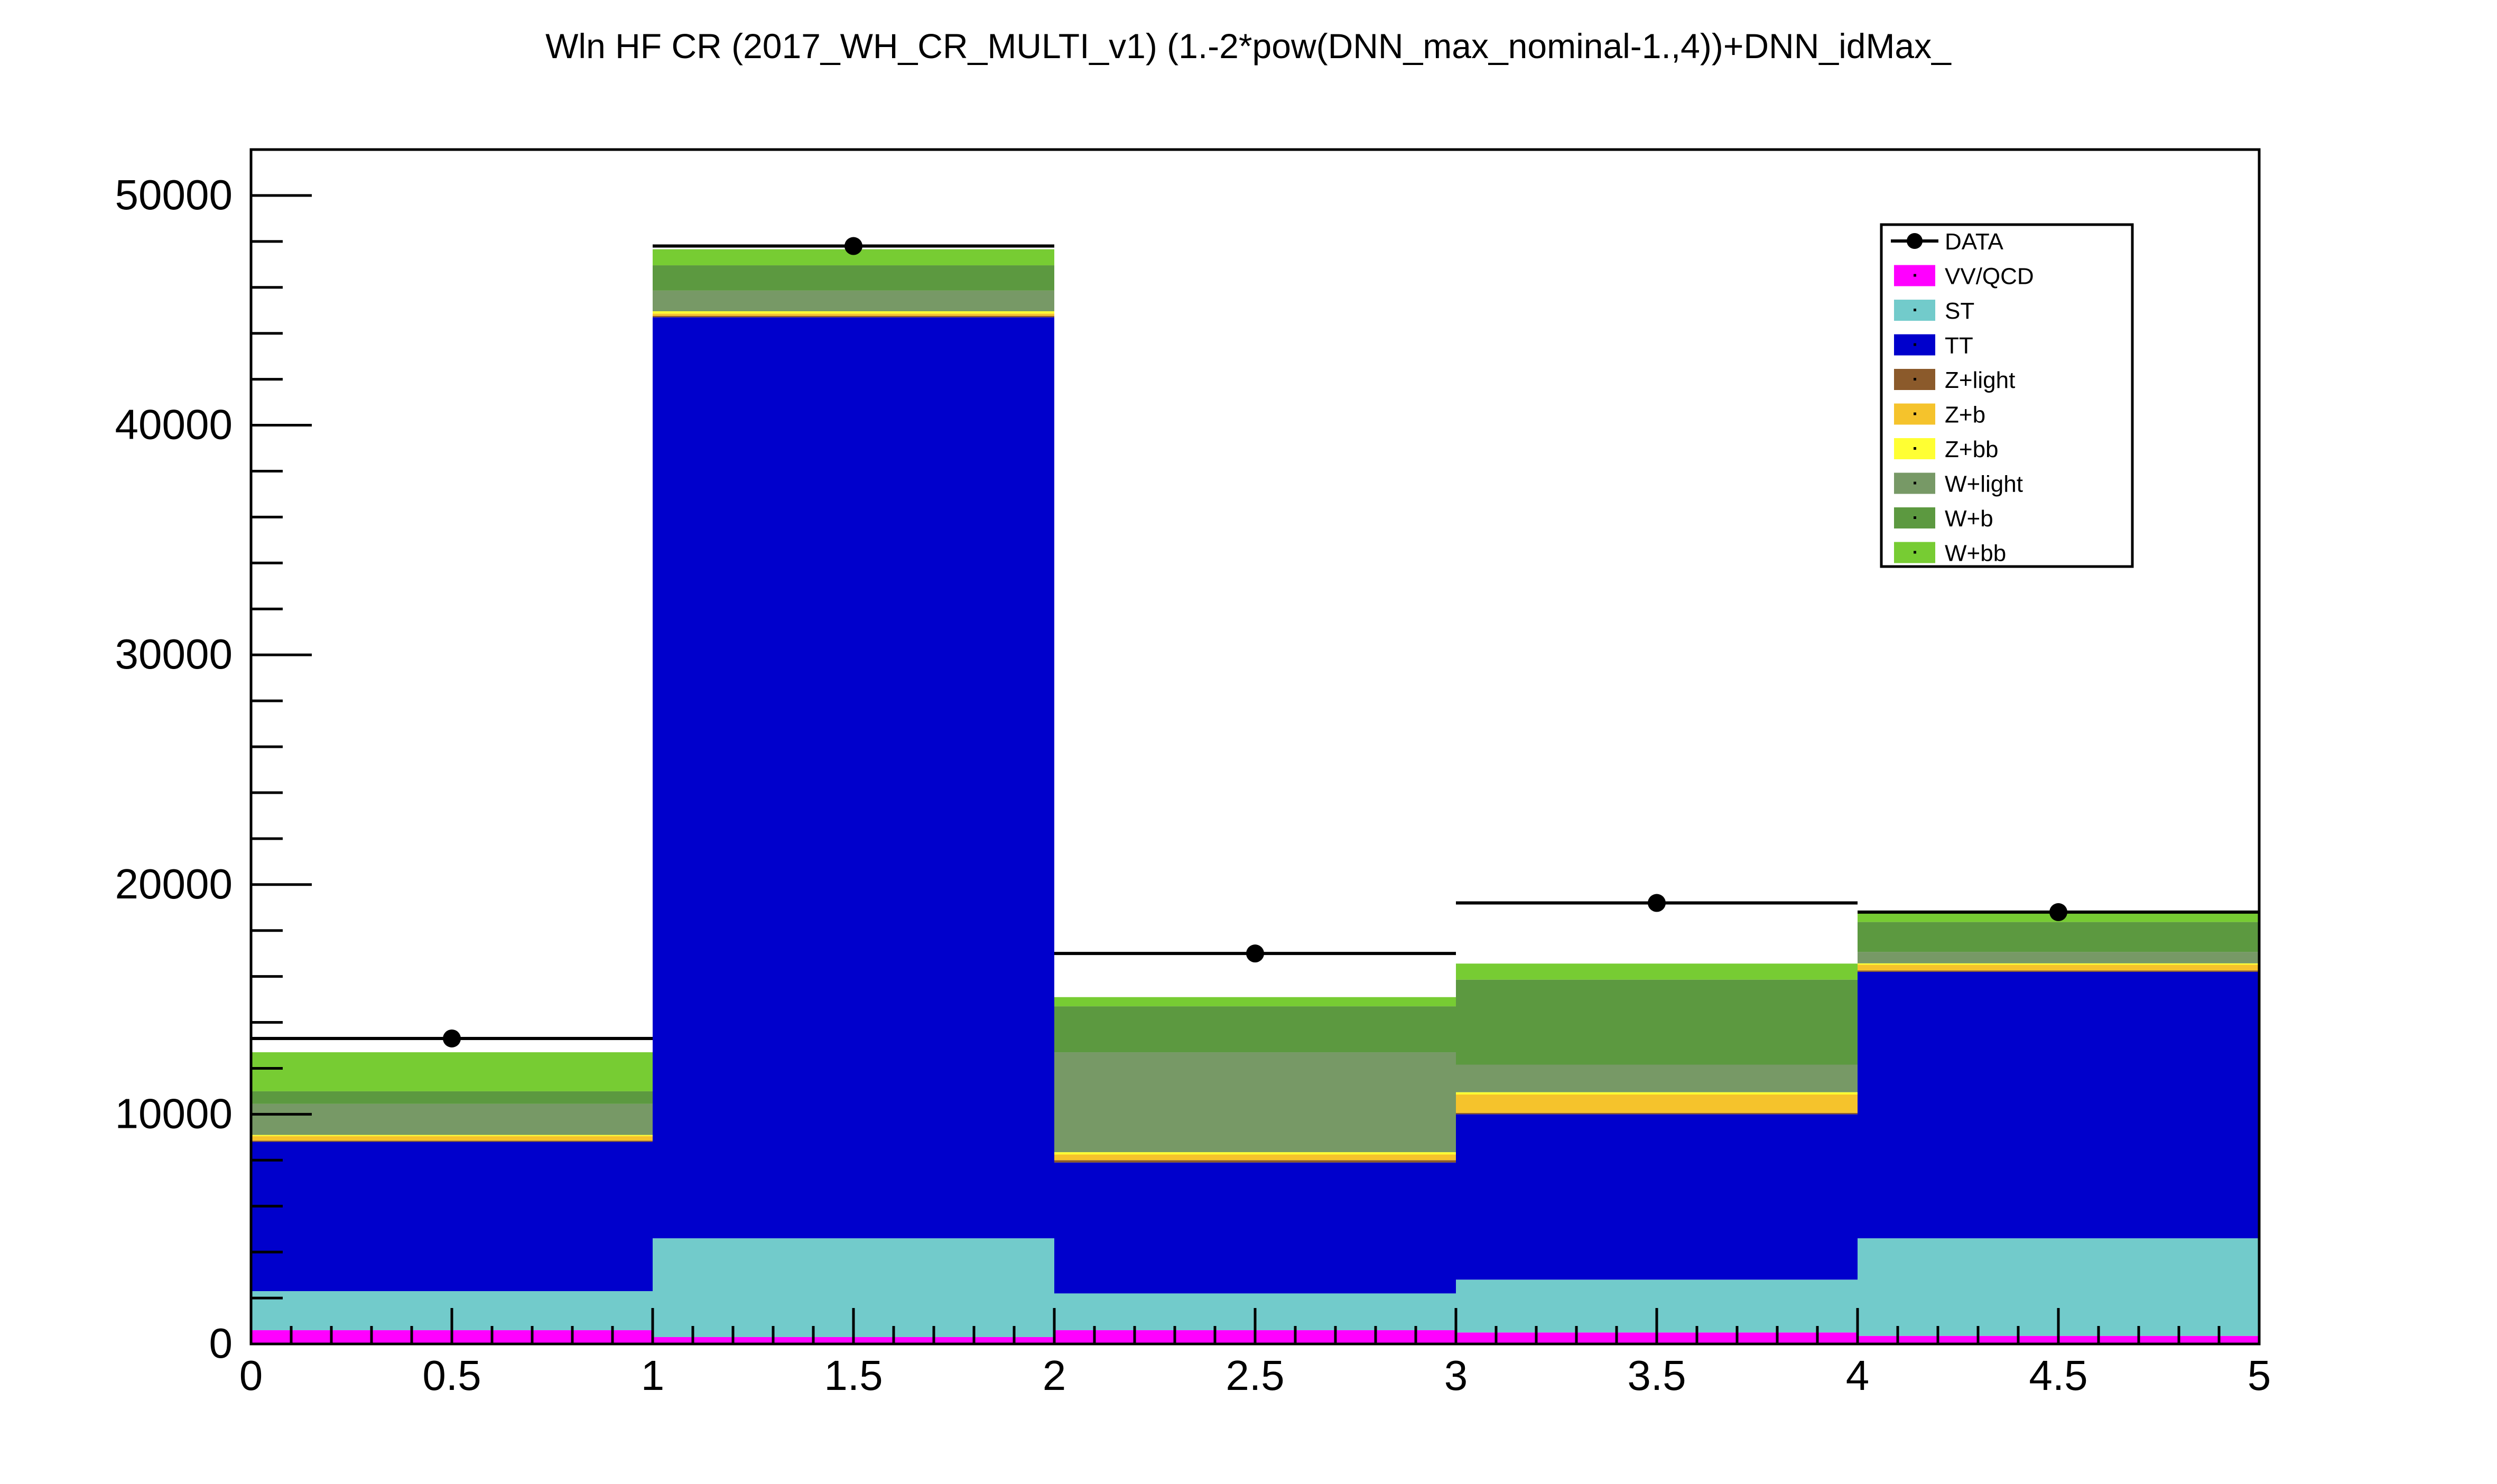 The image size is (2497, 1484). I want to click on legend-marker-data, so click(1915, 241).